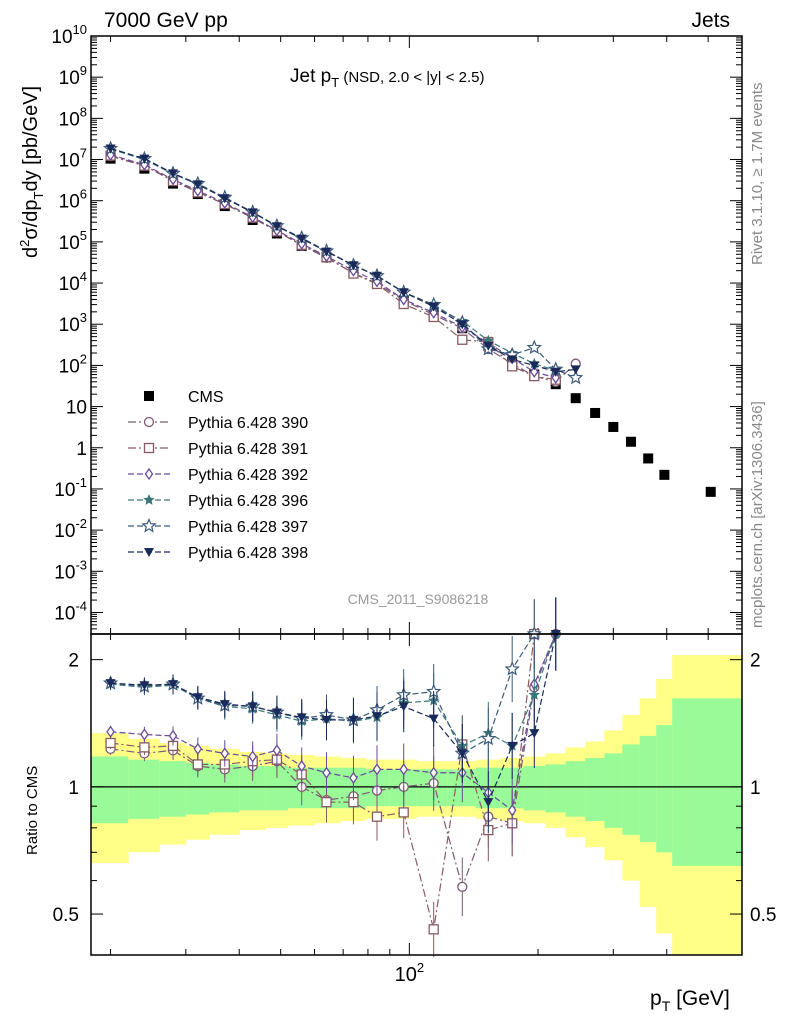 The width and height of the screenshot is (786, 1024). What do you see at coordinates (755, 788) in the screenshot?
I see `ratio-y-tick-label-right: 1` at bounding box center [755, 788].